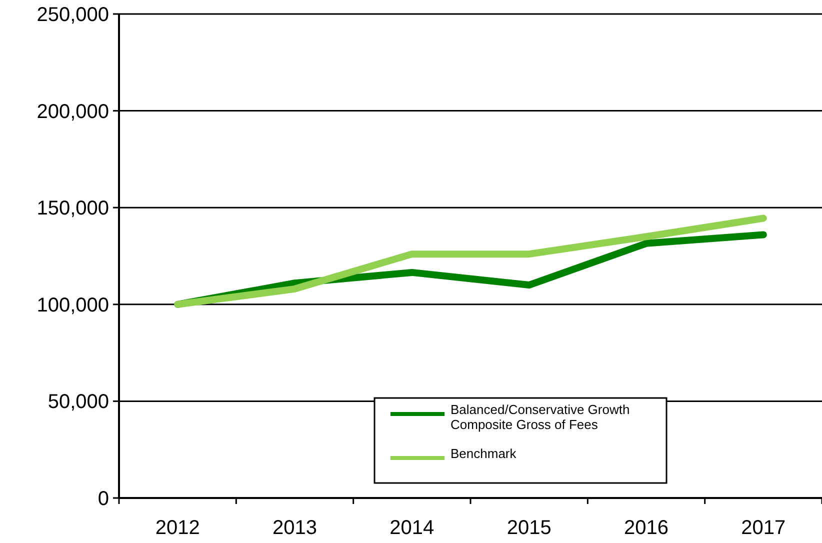 The image size is (822, 543). I want to click on x-tick-label: 2014, so click(412, 528).